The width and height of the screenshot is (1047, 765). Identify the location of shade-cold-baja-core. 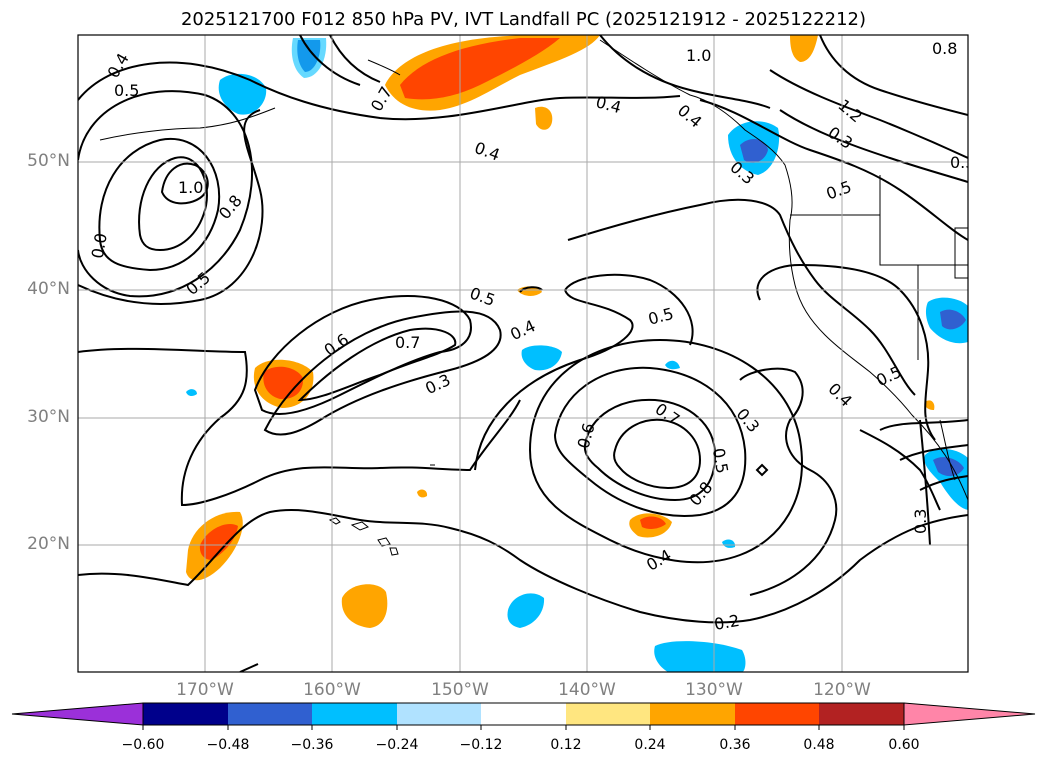
(948, 467).